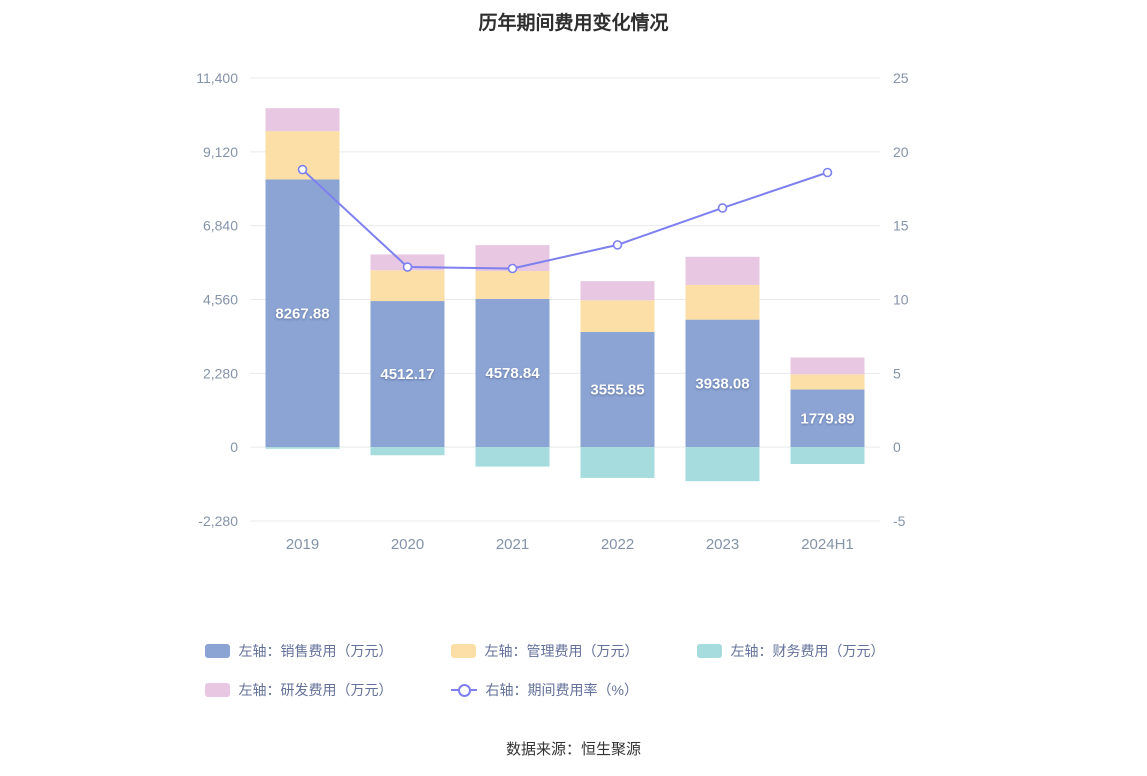 Image resolution: width=1147 pixels, height=776 pixels. I want to click on svg-text: 20, so click(901, 152).